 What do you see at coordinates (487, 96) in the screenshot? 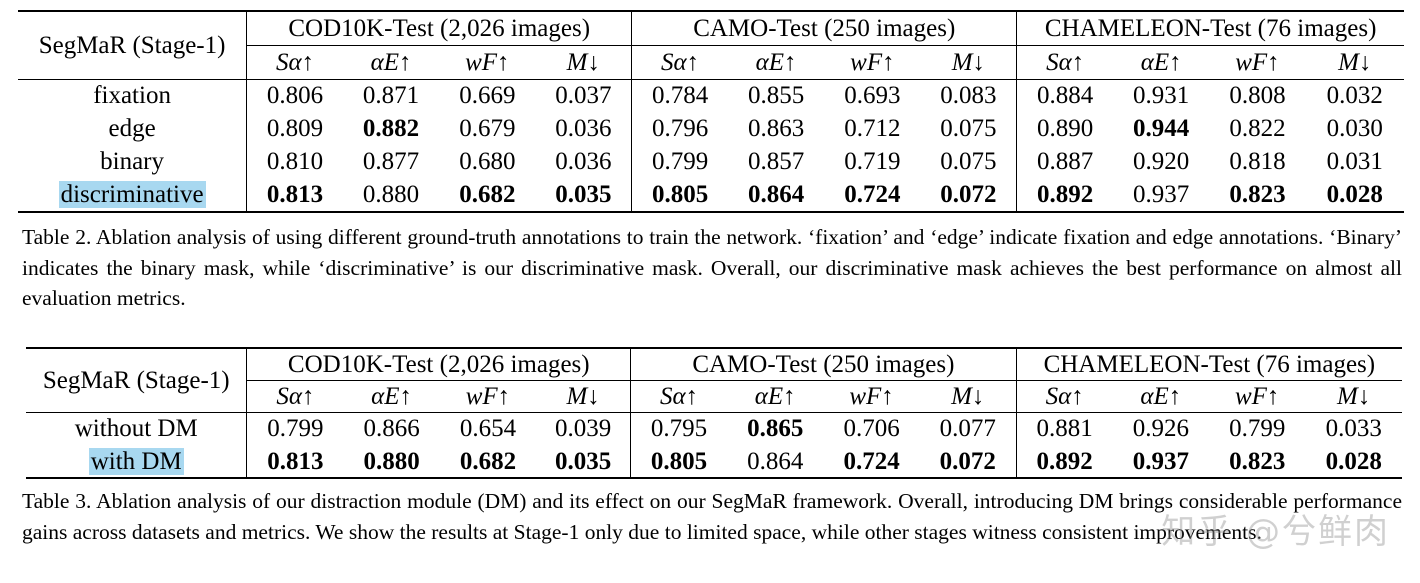
I see `cell: 0.669` at bounding box center [487, 96].